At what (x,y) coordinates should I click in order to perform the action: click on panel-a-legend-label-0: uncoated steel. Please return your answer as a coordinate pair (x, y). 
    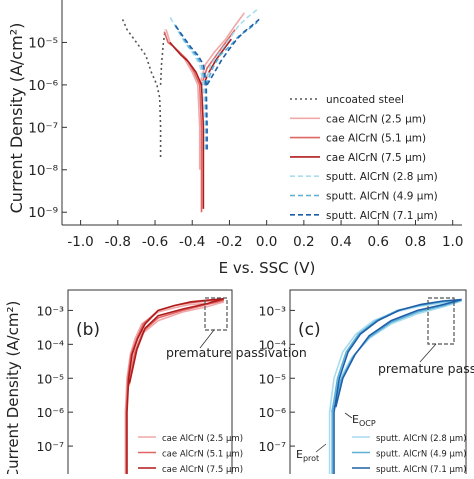
    Looking at the image, I should click on (365, 100).